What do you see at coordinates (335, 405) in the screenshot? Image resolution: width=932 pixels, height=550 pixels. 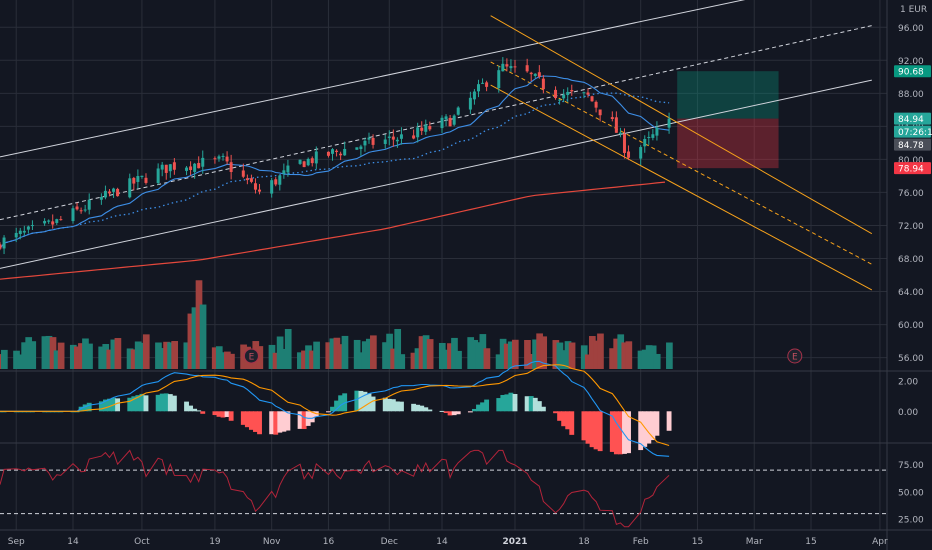 I see `macd-signal-line` at bounding box center [335, 405].